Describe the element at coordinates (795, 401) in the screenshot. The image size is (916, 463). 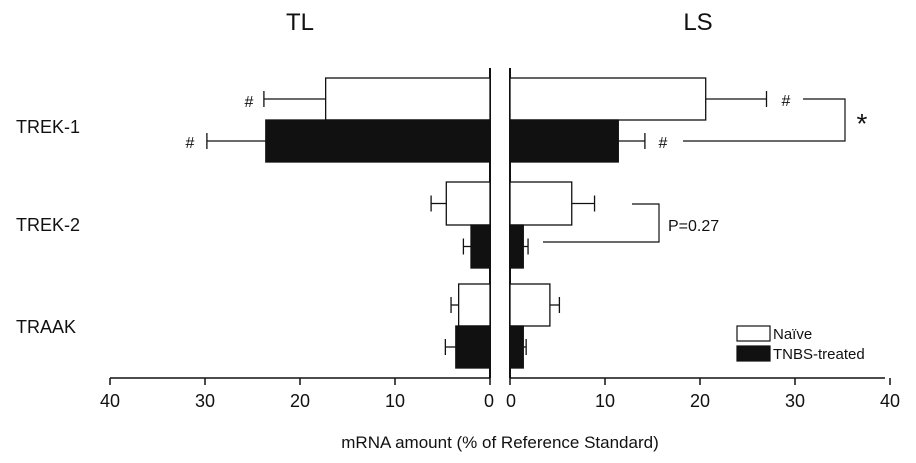
I see `x-tick-label-8: 30` at that location.